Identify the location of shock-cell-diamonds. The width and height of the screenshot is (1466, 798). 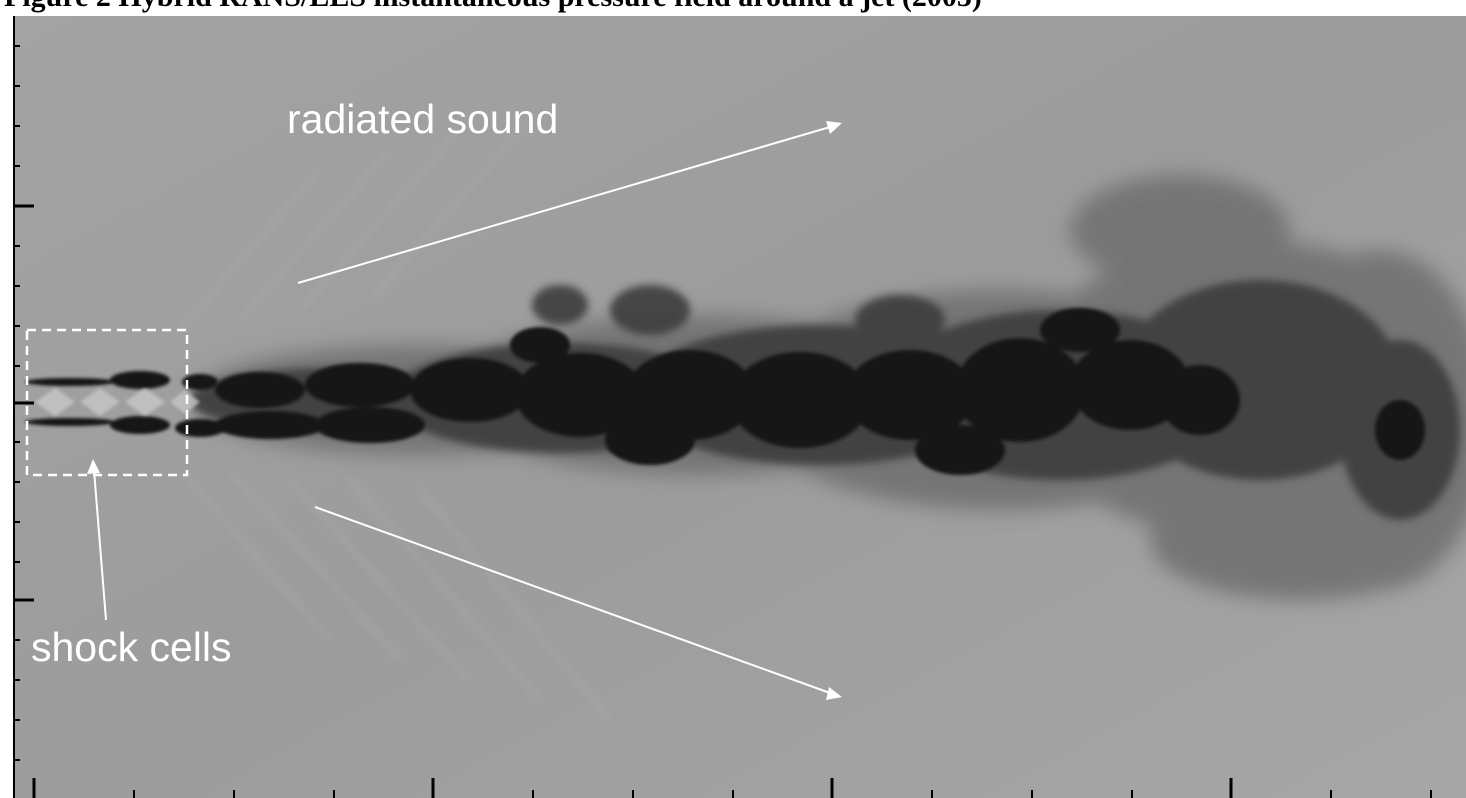
(117, 402).